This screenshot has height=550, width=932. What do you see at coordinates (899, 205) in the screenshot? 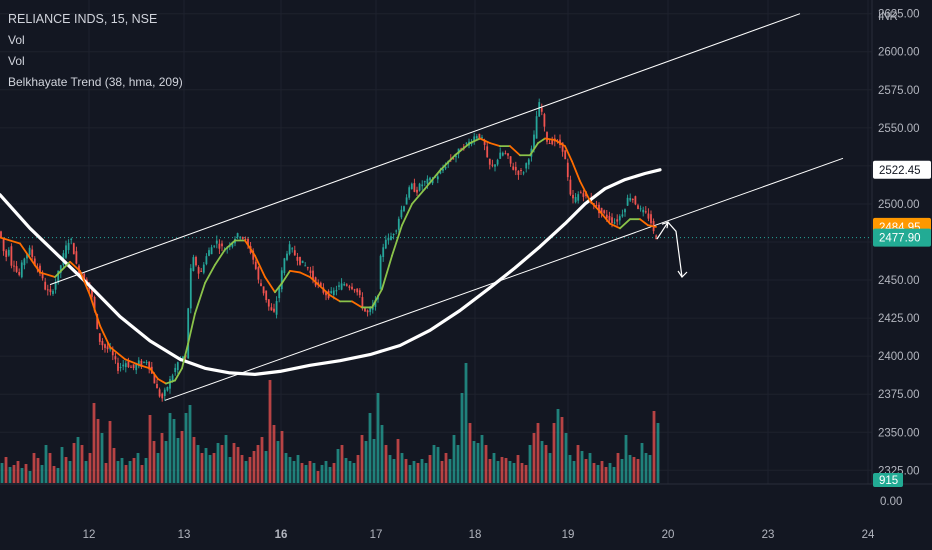
I see `price-tick-label: 2500.00` at bounding box center [899, 205].